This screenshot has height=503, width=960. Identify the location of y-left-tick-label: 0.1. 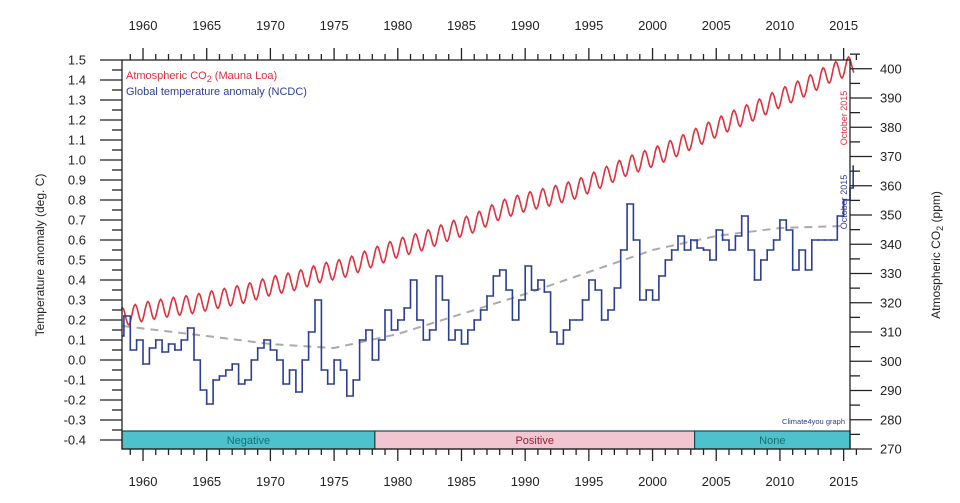
(77, 340).